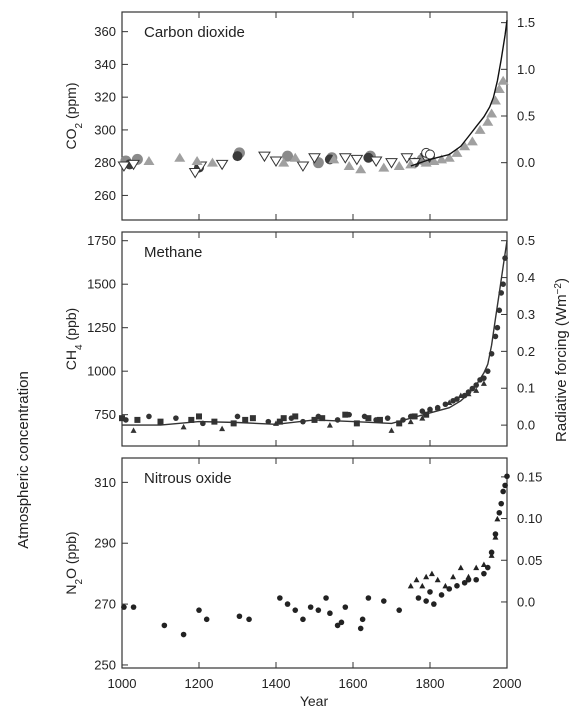 The height and width of the screenshot is (711, 582). I want to click on y-axis-label-main: N, so click(71, 589).